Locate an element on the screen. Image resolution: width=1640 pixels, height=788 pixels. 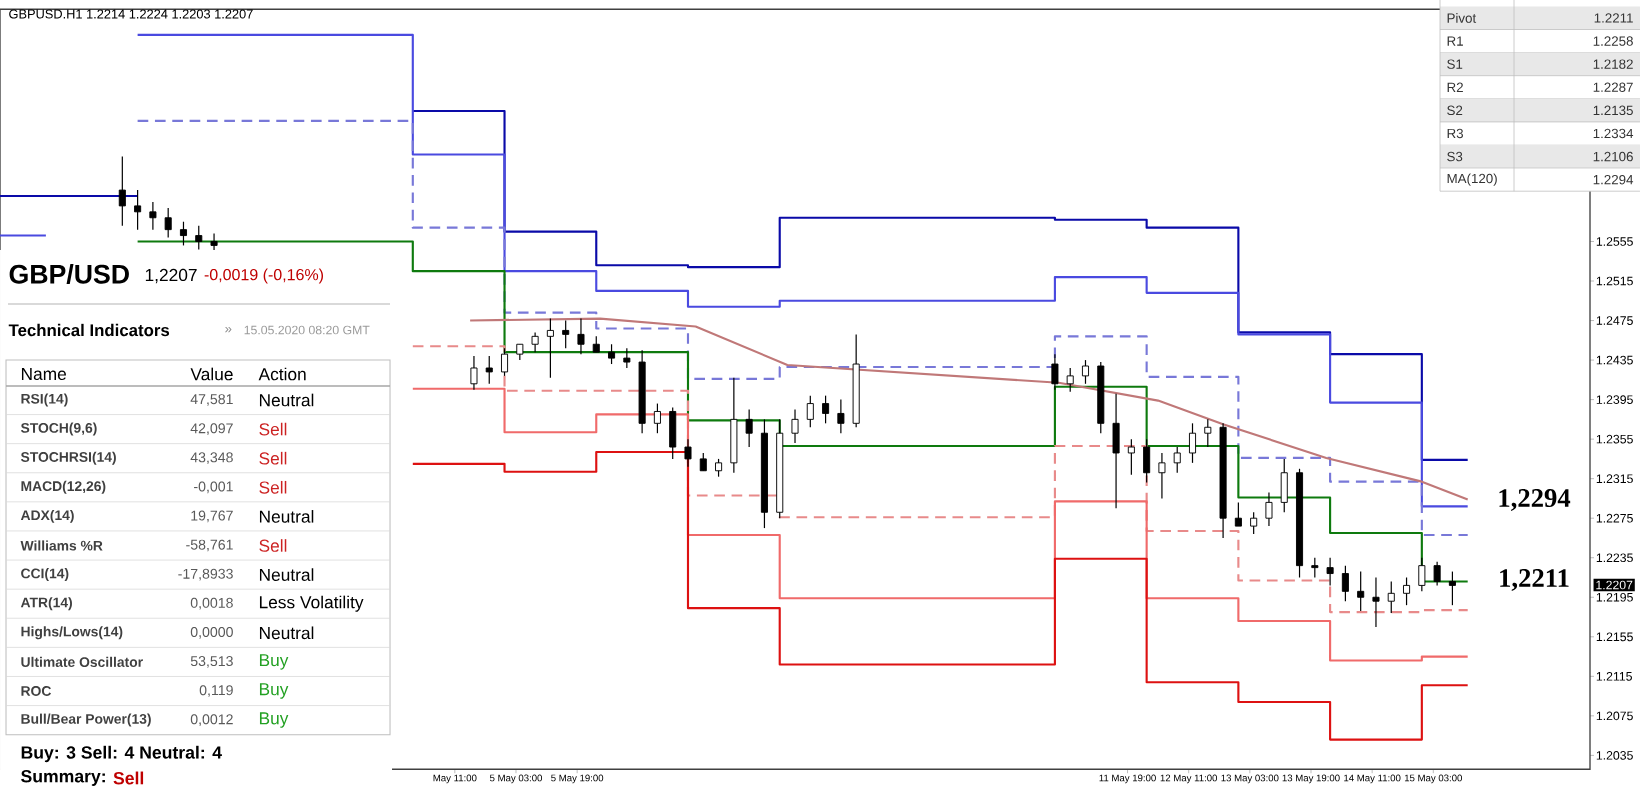
text: Less Volatility is located at coordinates (311, 603).